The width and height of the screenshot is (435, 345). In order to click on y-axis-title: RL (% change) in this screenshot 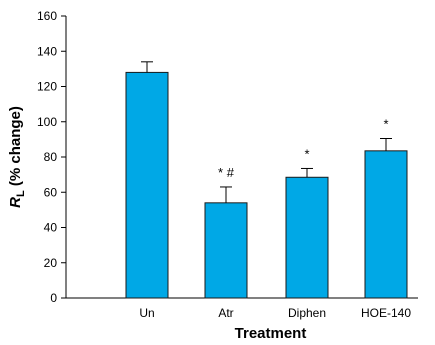, I will do `click(17, 157)`.